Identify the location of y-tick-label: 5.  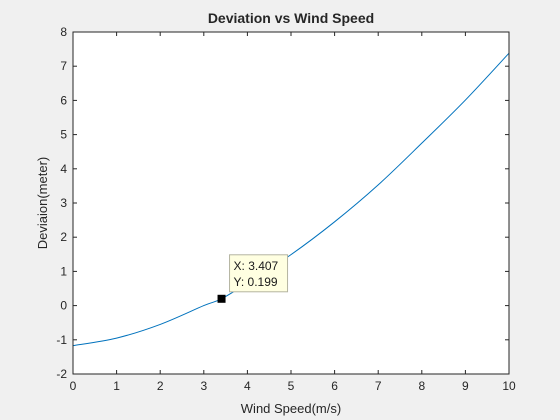
(63, 135).